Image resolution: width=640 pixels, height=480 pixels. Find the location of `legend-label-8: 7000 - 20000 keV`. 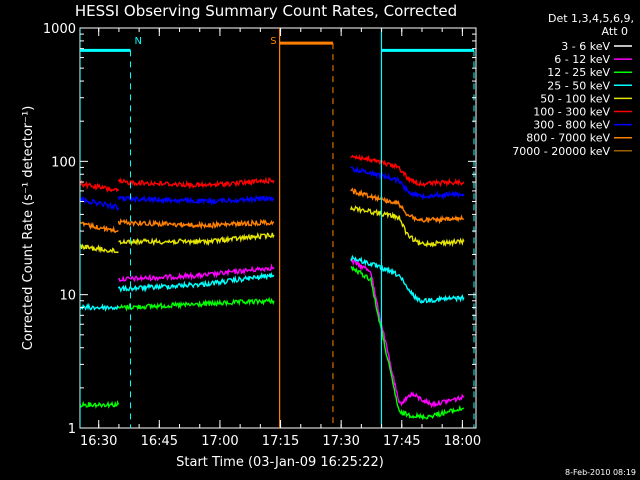

legend-label-8: 7000 - 20000 keV is located at coordinates (561, 151).